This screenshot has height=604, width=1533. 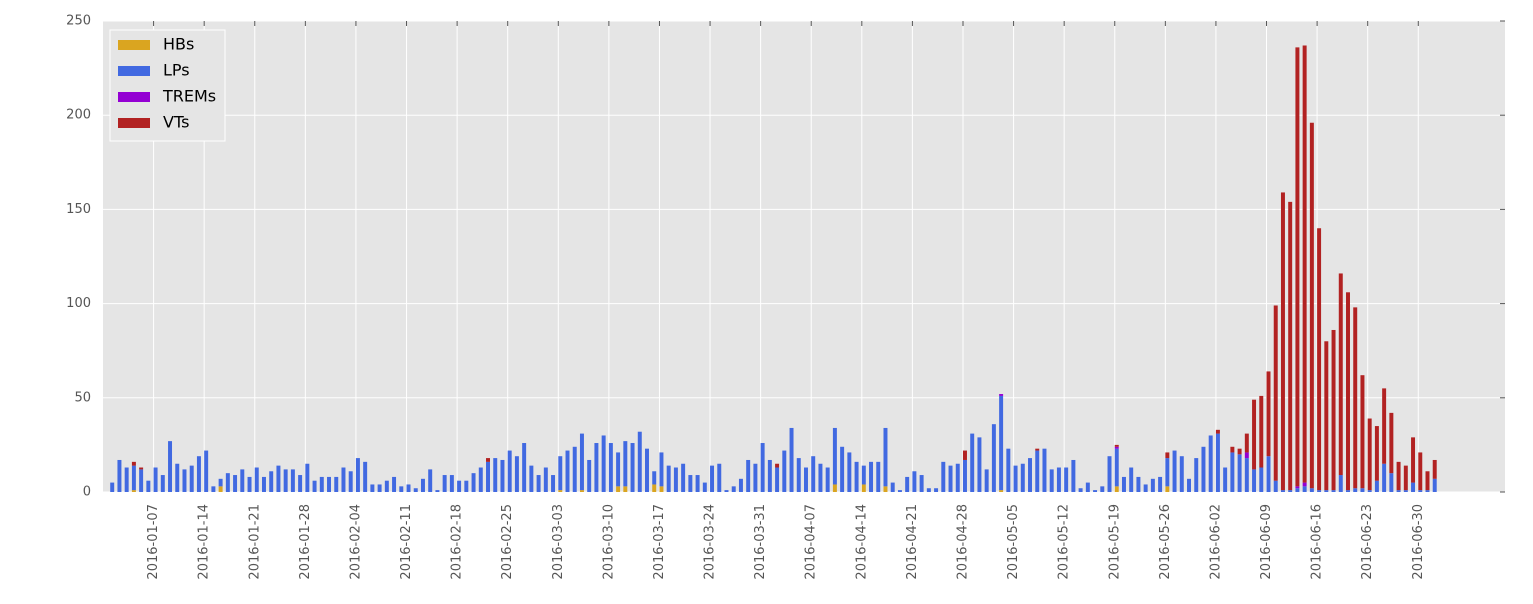 I want to click on legend-label: VTs, so click(x=176, y=122).